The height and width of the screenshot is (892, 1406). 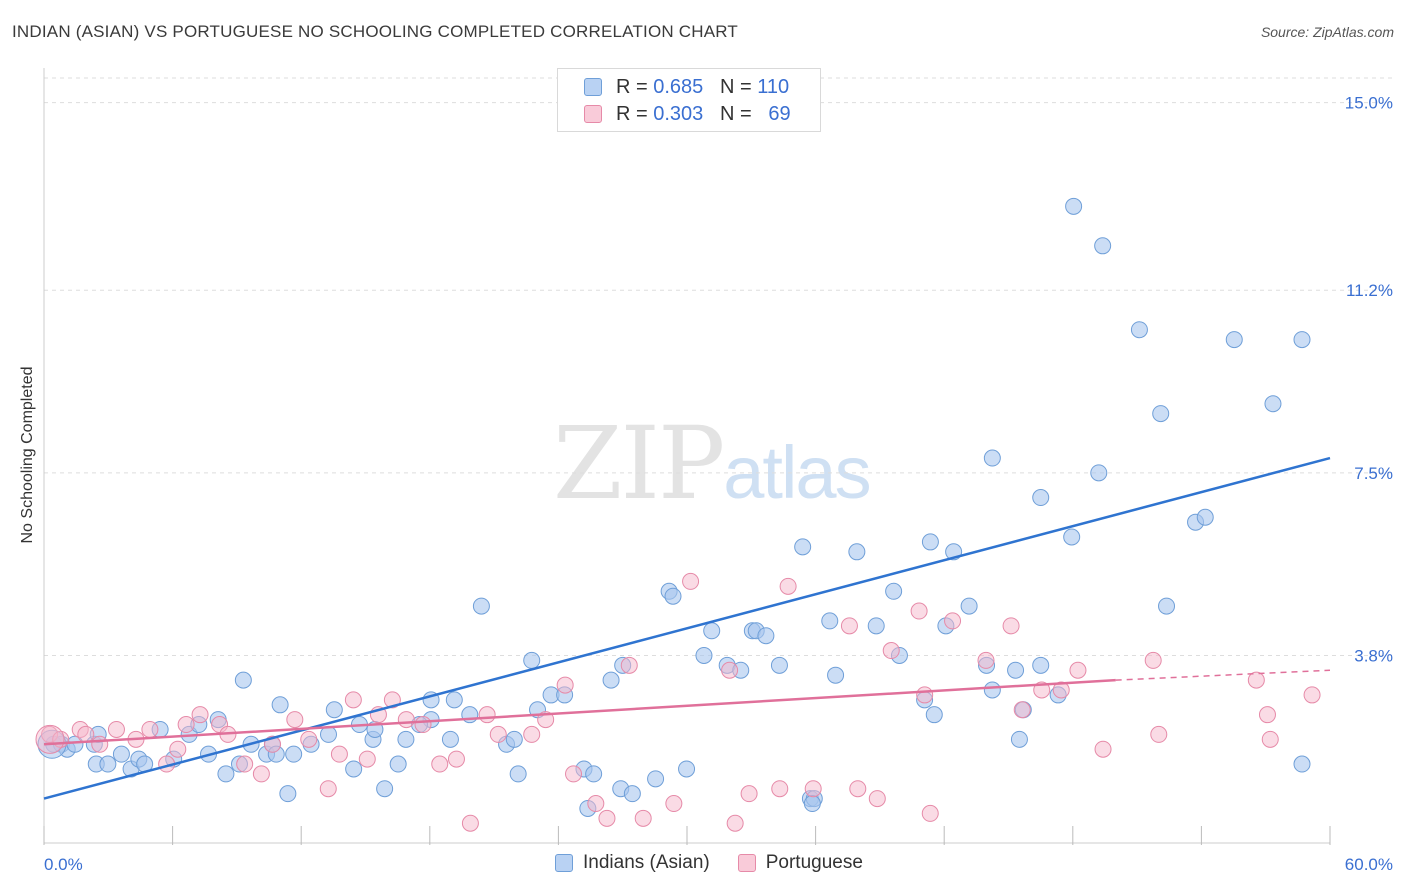 What do you see at coordinates (1373, 473) in the screenshot?
I see `y-tick-label: 7.5%` at bounding box center [1373, 473].